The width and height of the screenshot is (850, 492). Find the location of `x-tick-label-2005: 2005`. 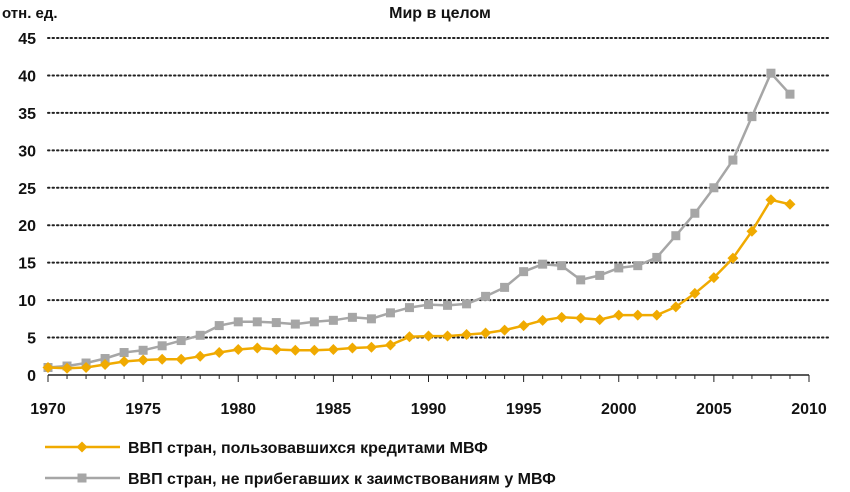

x-tick-label-2005: 2005 is located at coordinates (714, 409).